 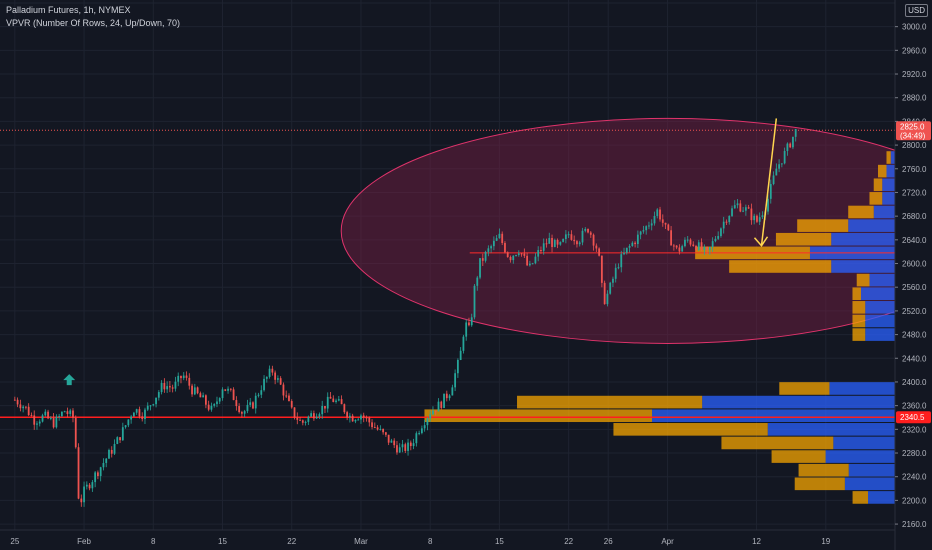 What do you see at coordinates (914, 216) in the screenshot?
I see `y-tick-label: 2680.0` at bounding box center [914, 216].